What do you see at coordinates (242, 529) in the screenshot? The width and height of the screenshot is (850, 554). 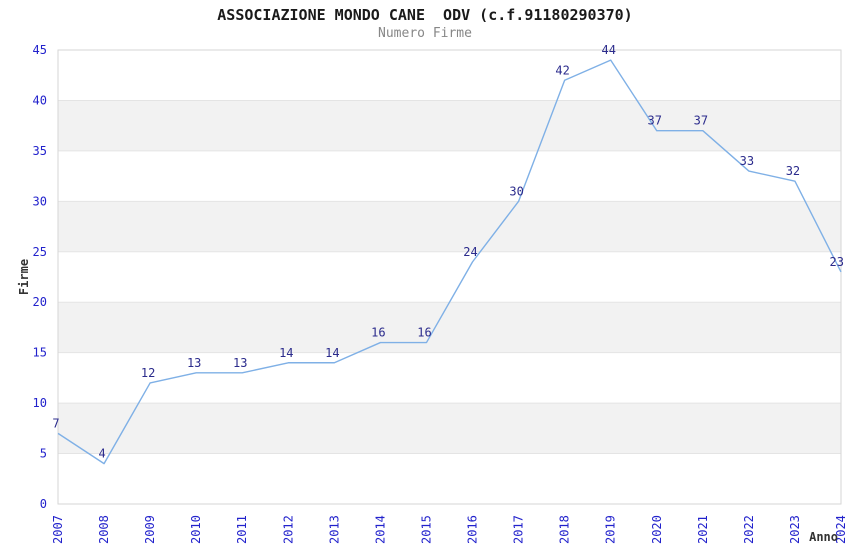 I see `x-tick-label: 2011` at bounding box center [242, 529].